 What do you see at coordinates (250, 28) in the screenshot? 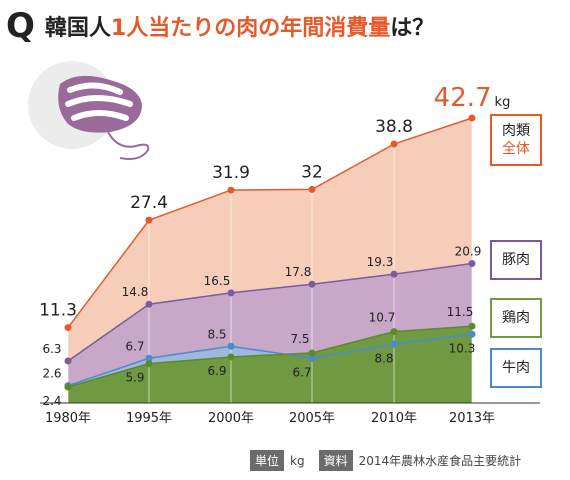
I see `title-part-2: 1人当たりの肉の年間消費量` at bounding box center [250, 28].